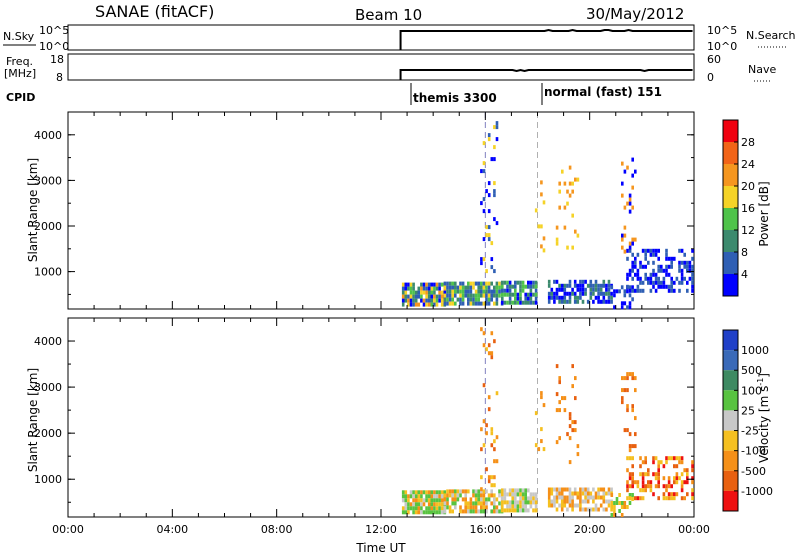 The image size is (800, 558). Describe the element at coordinates (764, 424) in the screenshot. I see `velocity-label-main: Velocity [m s` at that location.